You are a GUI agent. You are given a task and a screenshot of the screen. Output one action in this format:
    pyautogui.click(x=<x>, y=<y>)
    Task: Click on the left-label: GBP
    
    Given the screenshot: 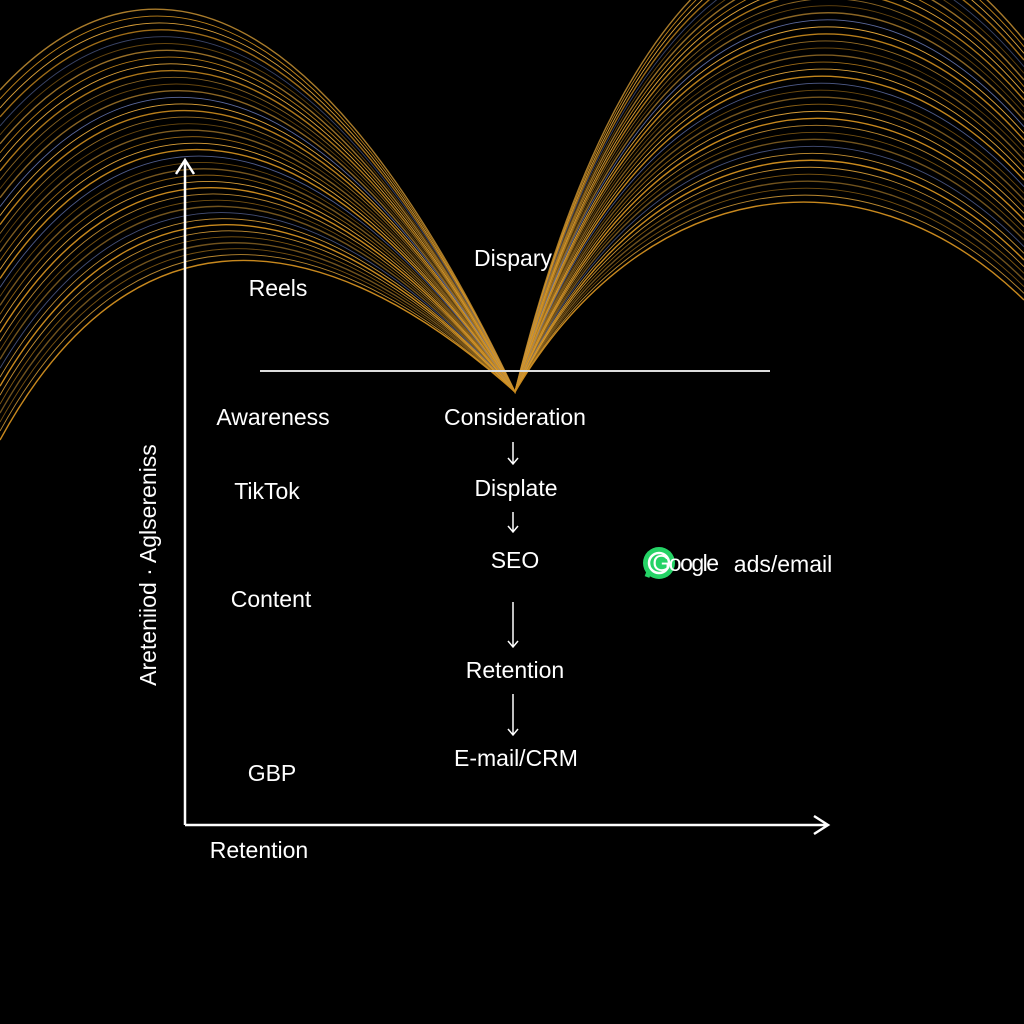 What is the action you would take?
    pyautogui.click(x=272, y=773)
    